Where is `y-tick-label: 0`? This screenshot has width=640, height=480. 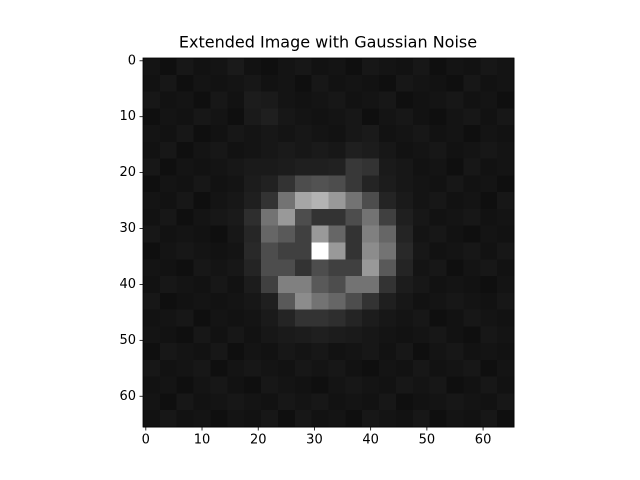
y-tick-label: 0 is located at coordinates (132, 60).